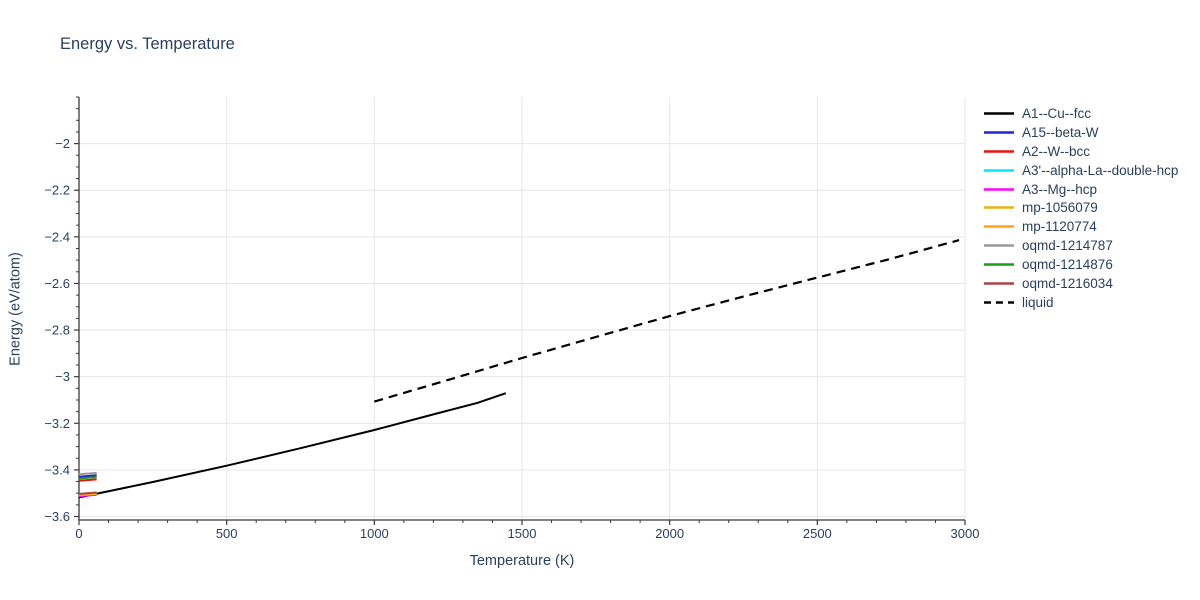 This screenshot has width=1200, height=600. I want to click on x-tick-label: 2500, so click(817, 533).